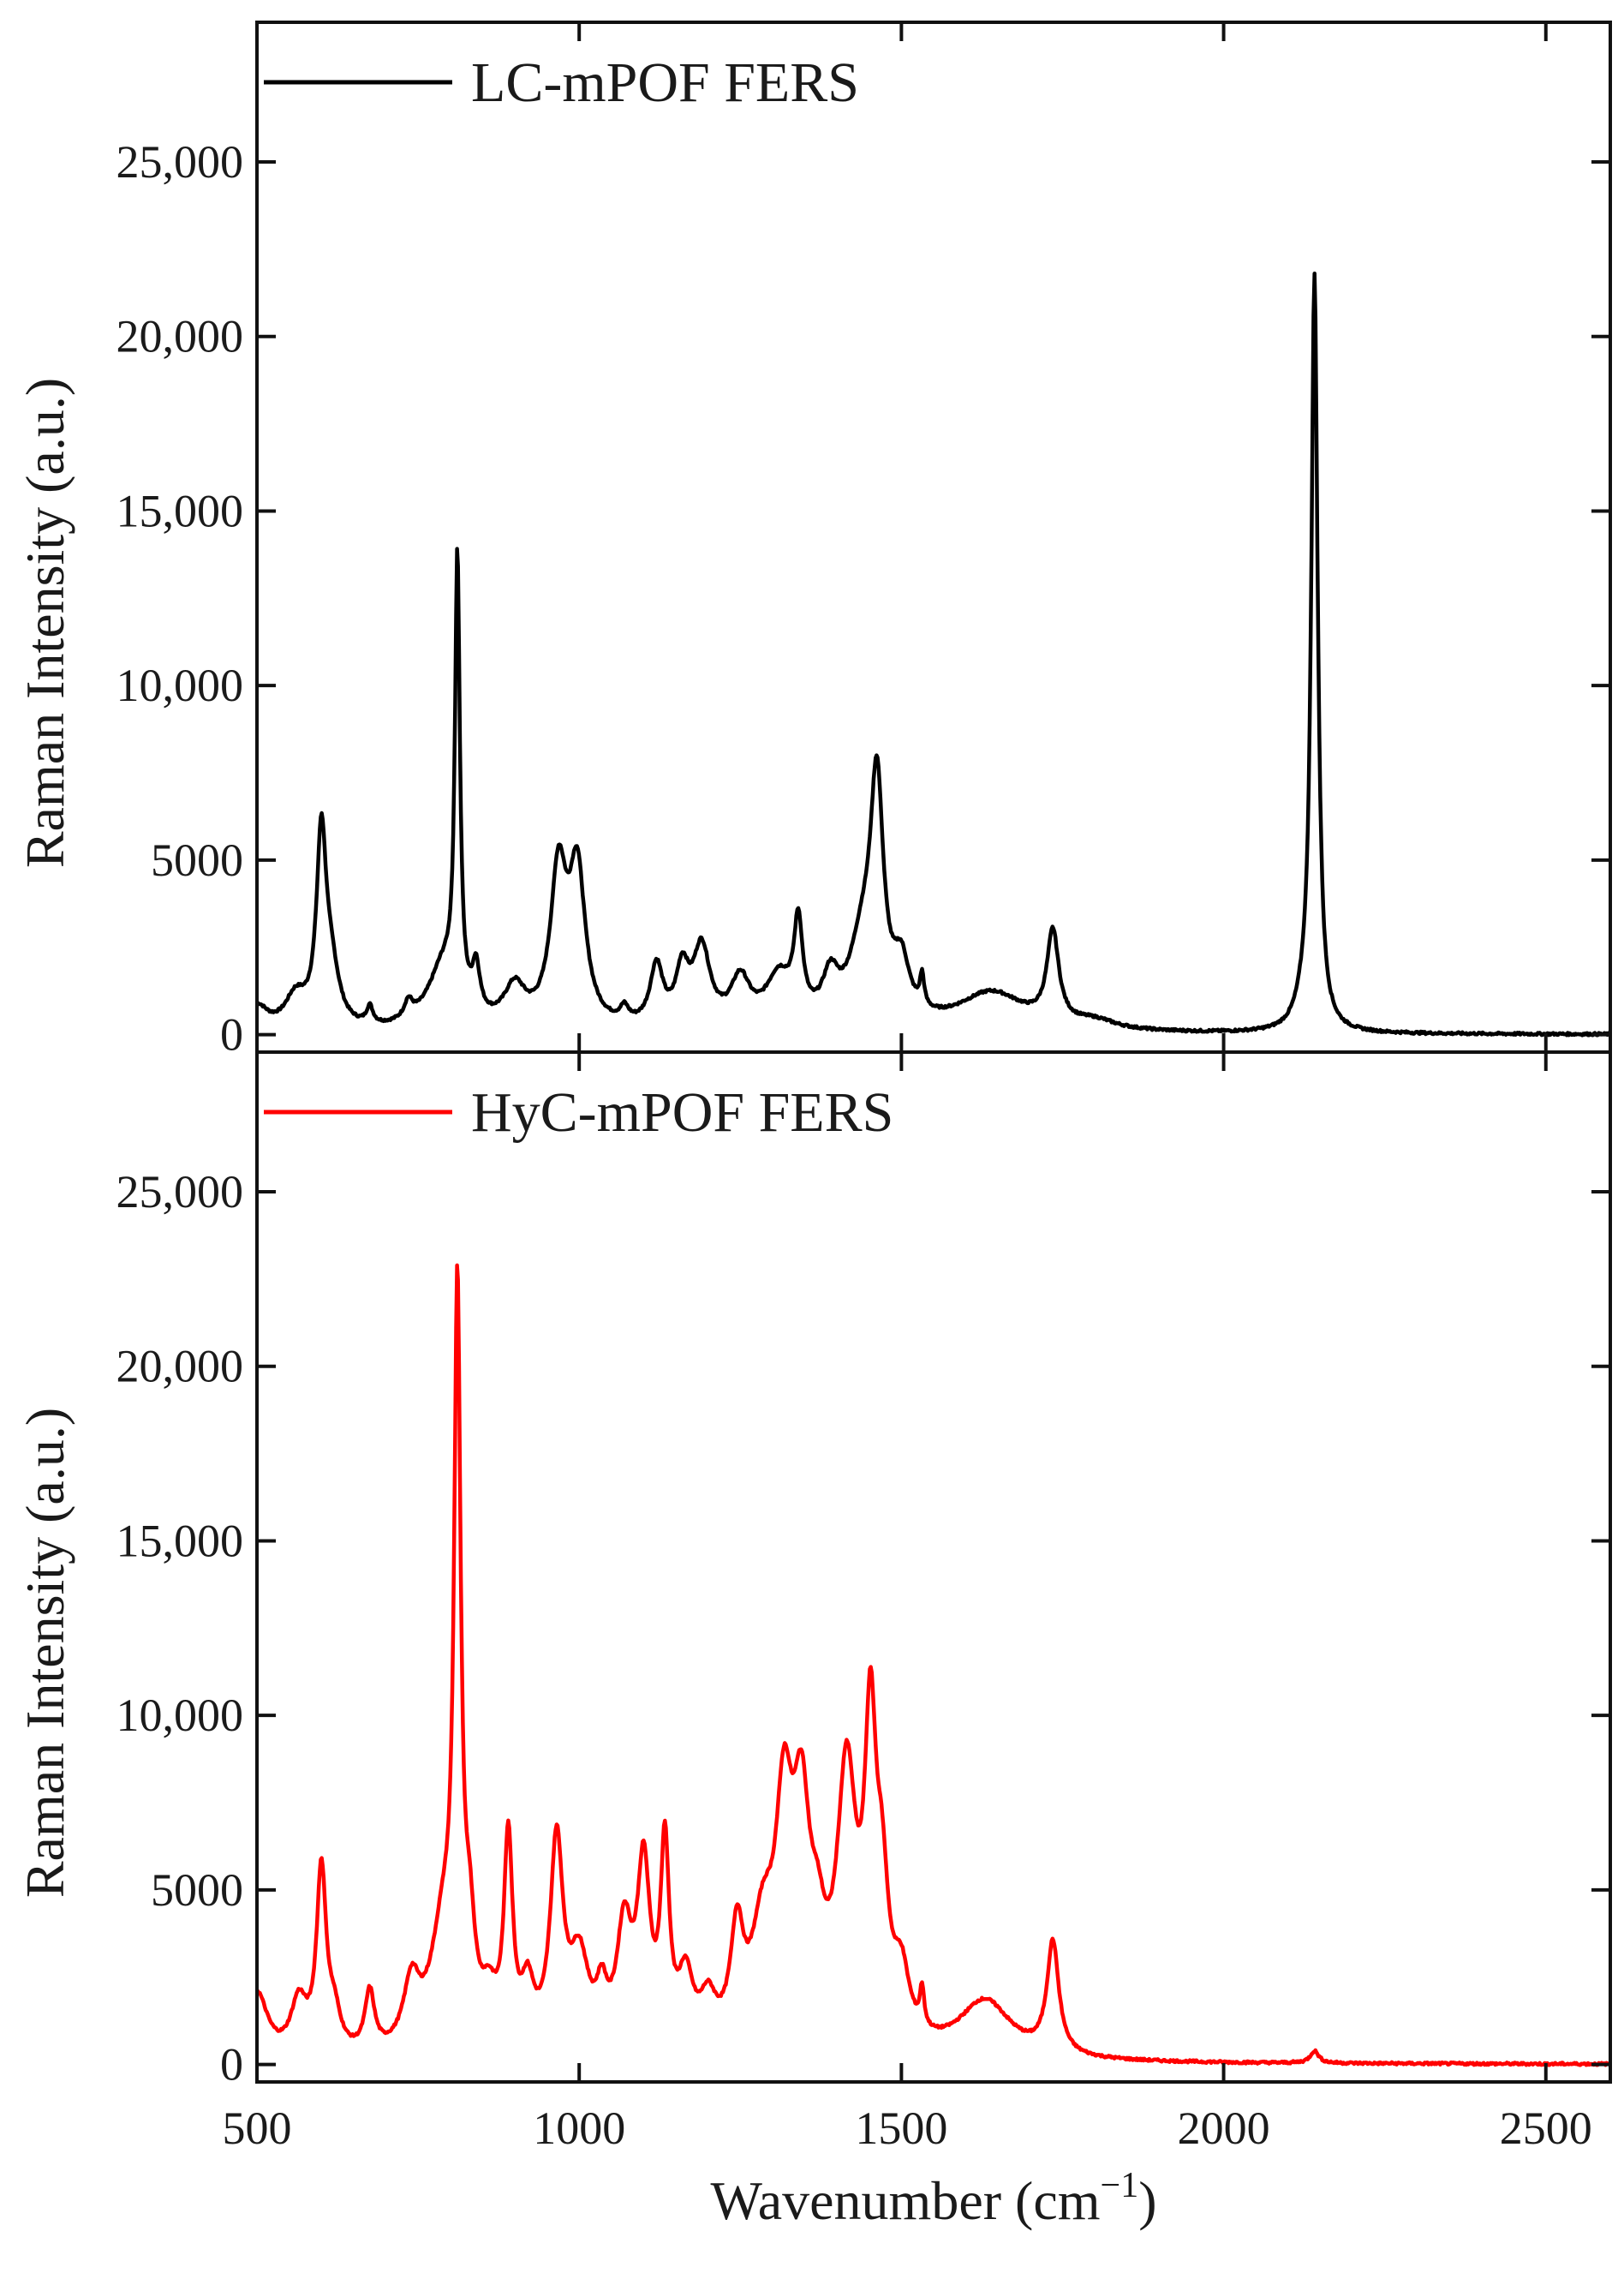 The image size is (1624, 2279). I want to click on legend-label-hyc-mpof: HyC-mPOF FERS, so click(682, 1112).